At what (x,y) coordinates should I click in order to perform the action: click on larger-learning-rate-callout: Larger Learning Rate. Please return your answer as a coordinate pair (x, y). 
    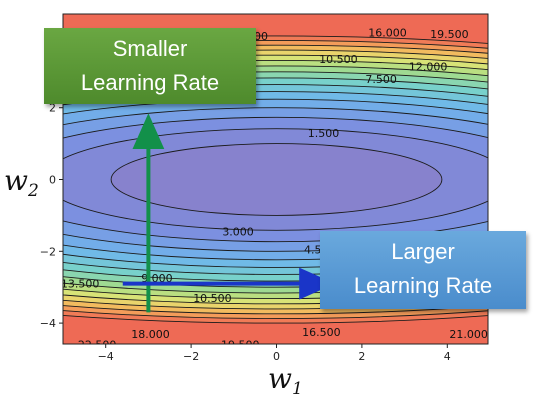
    Looking at the image, I should click on (423, 270).